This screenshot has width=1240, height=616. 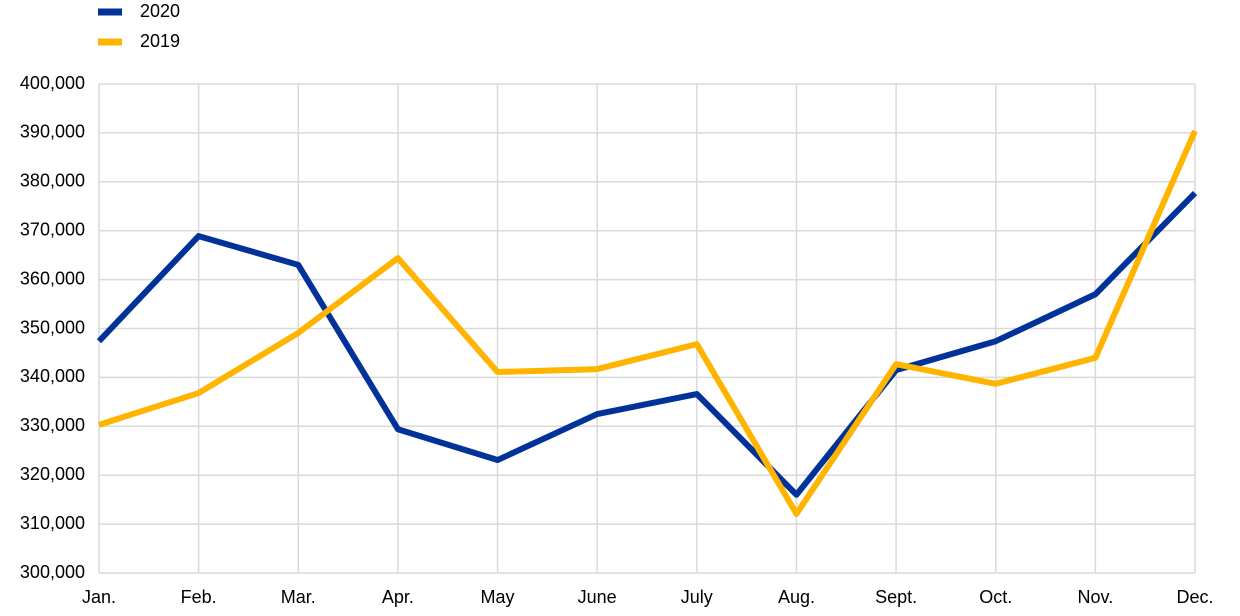 What do you see at coordinates (1194, 597) in the screenshot?
I see `x-tick-label: Dec.` at bounding box center [1194, 597].